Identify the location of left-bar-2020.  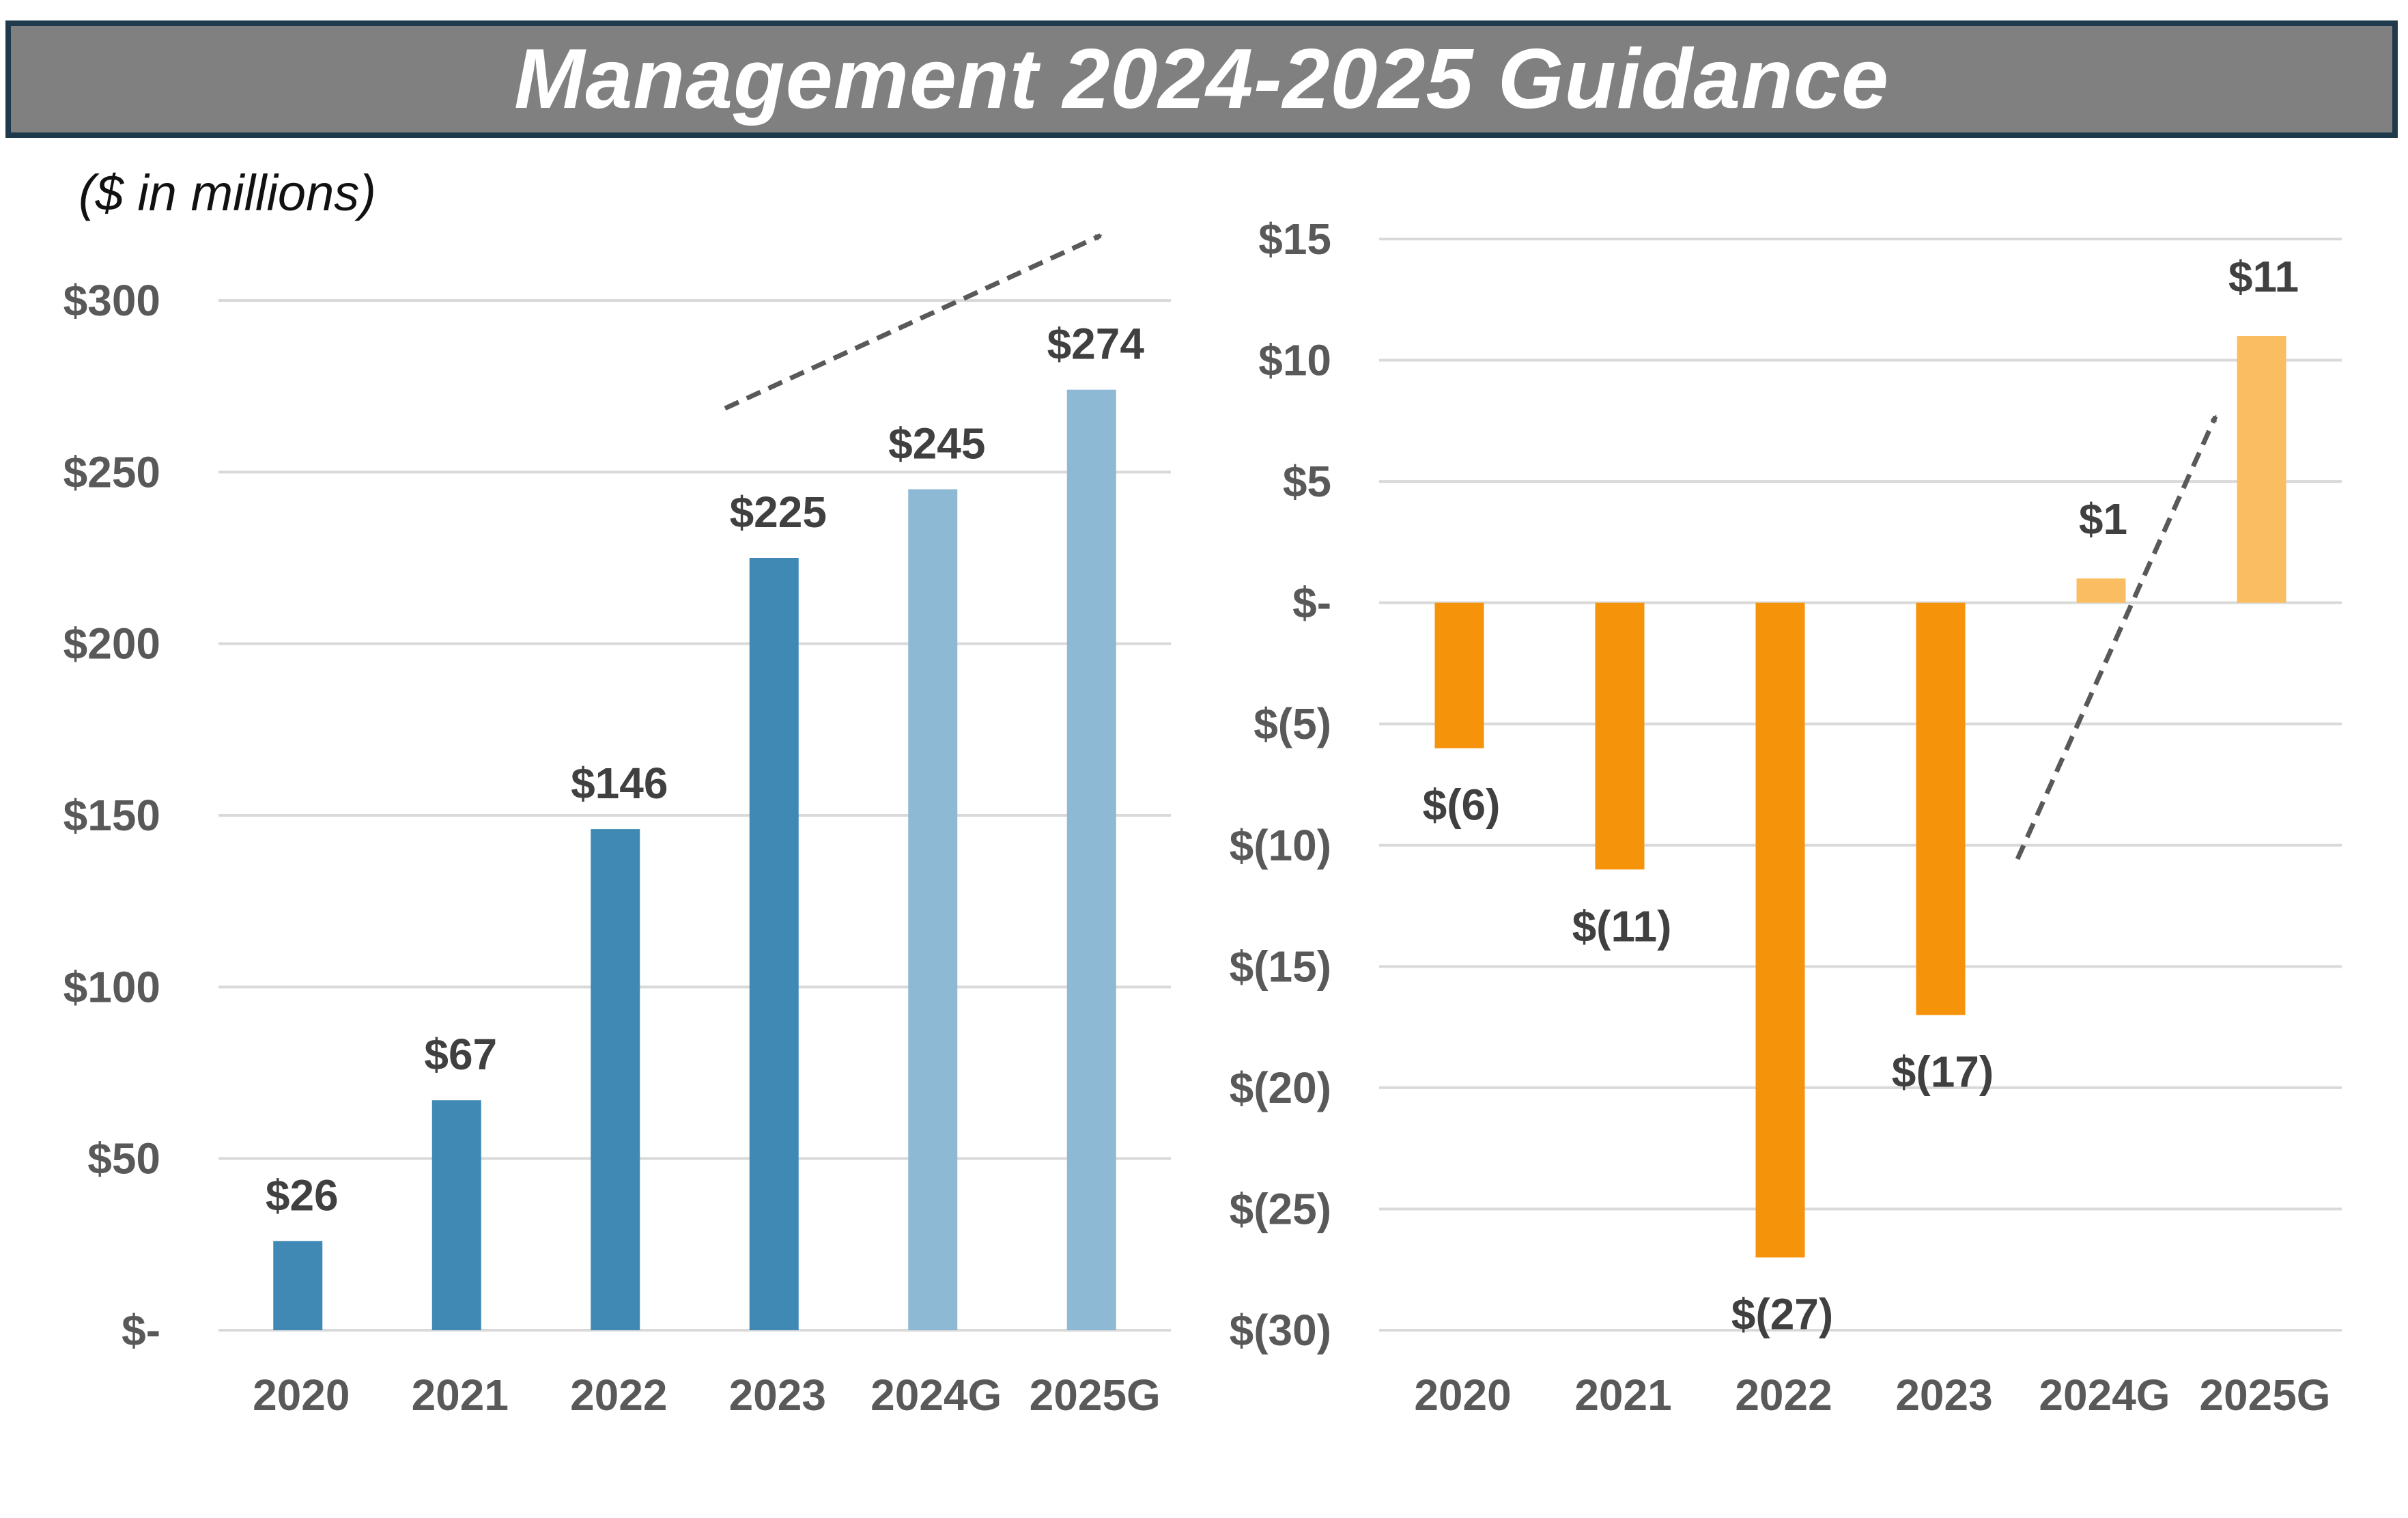
(298, 1285).